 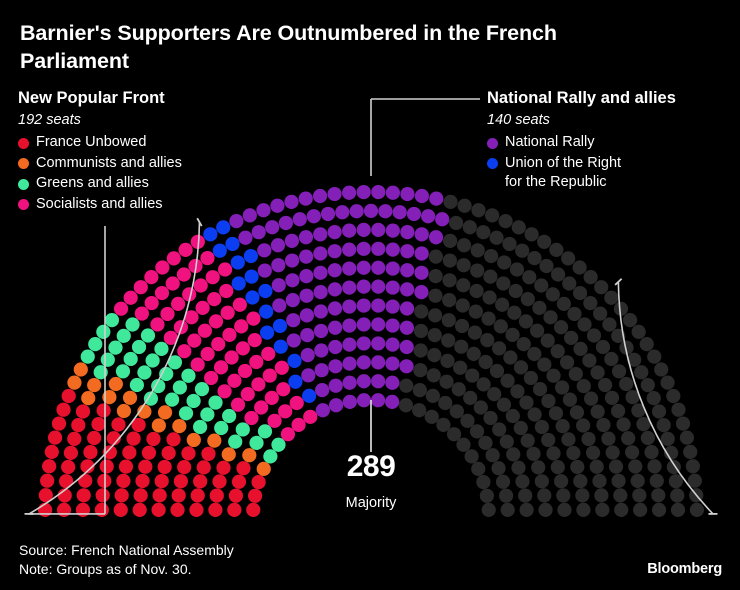 What do you see at coordinates (492, 163) in the screenshot?
I see `swatch-dot-icon` at bounding box center [492, 163].